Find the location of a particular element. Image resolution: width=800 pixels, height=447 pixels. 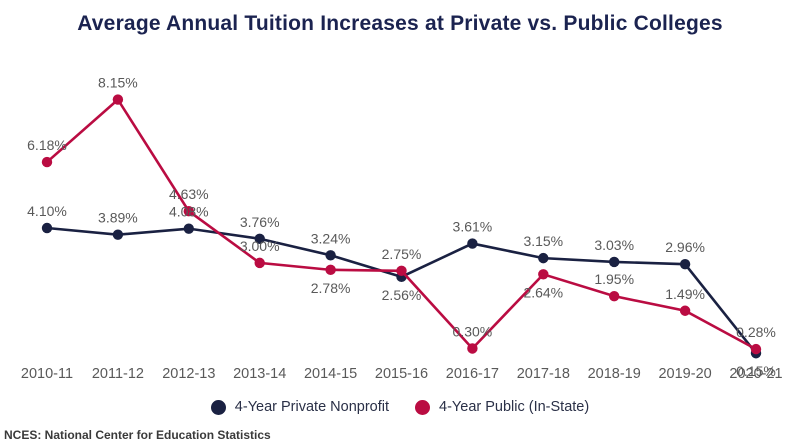

legend-marker-public-icon is located at coordinates (423, 407).